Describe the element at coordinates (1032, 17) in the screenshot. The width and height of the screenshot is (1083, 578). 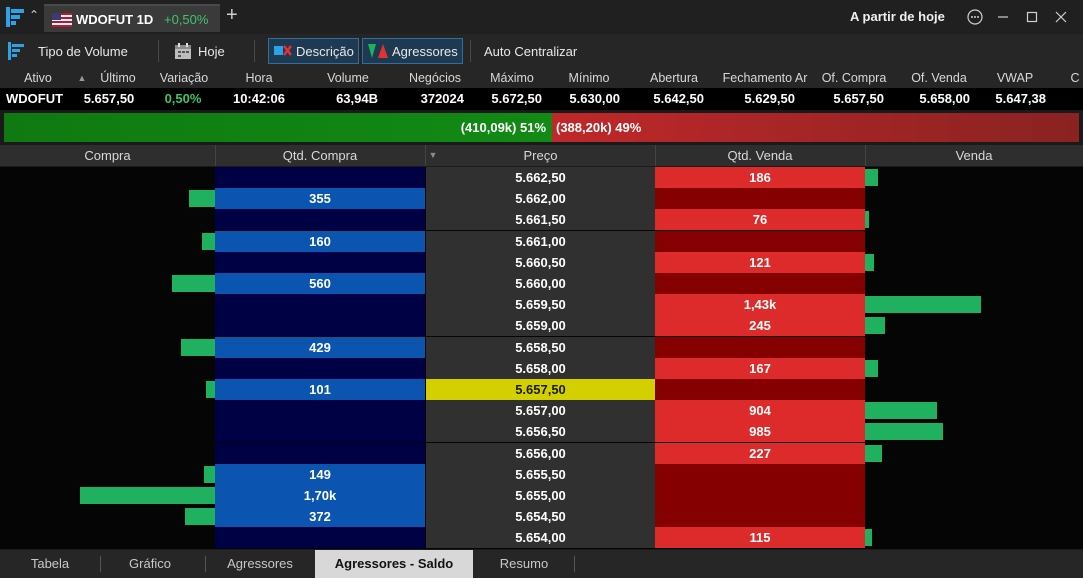
I see `maximize-icon` at that location.